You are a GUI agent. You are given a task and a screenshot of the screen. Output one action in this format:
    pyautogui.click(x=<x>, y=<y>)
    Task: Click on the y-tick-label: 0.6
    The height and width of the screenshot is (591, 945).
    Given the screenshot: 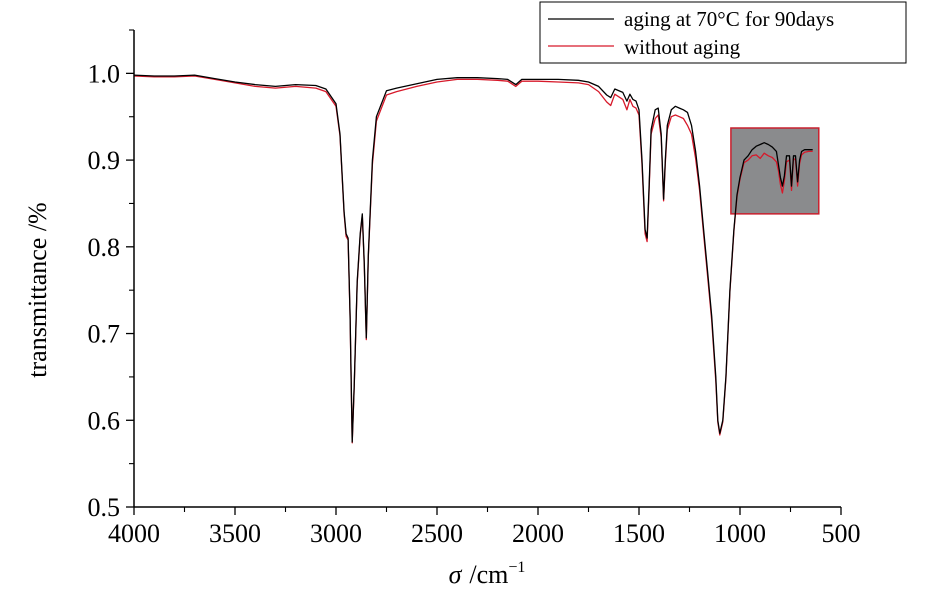 What is the action you would take?
    pyautogui.click(x=104, y=420)
    